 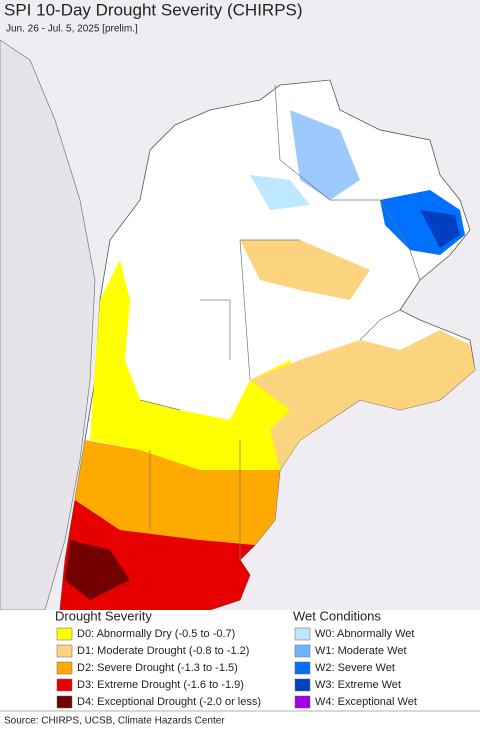 I want to click on legend-label: W0: Abnormally Wet, so click(x=364, y=634).